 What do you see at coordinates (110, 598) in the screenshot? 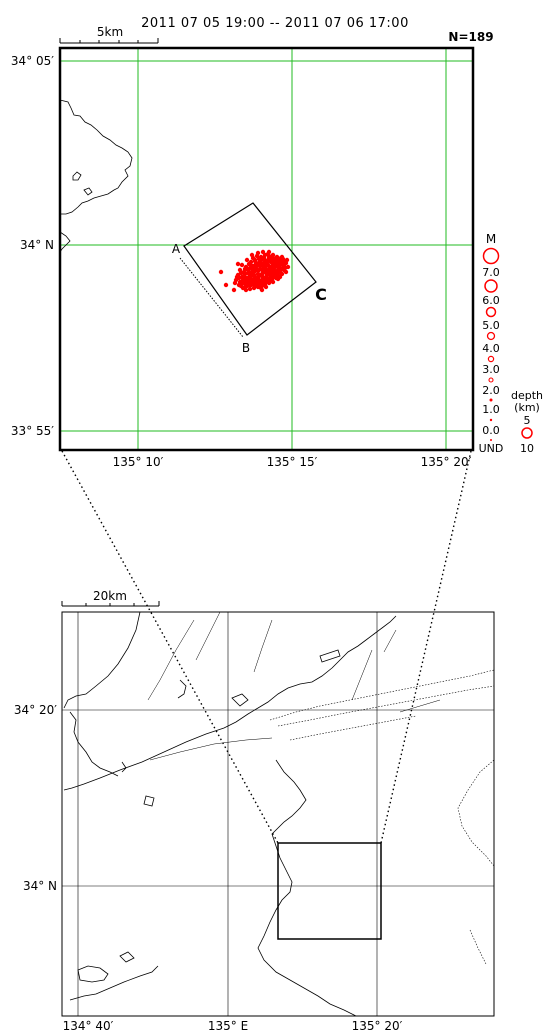
I see `overview-scale-bar: 20km` at bounding box center [110, 598].